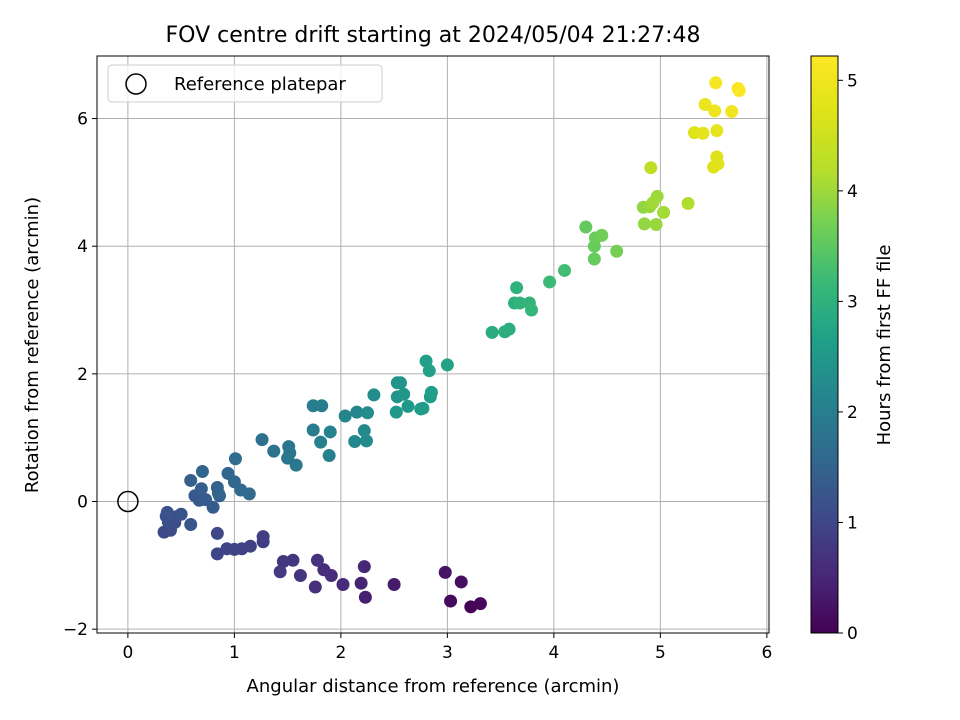 The height and width of the screenshot is (720, 960). Describe the element at coordinates (127, 653) in the screenshot. I see `x-tick-label: 0` at that location.